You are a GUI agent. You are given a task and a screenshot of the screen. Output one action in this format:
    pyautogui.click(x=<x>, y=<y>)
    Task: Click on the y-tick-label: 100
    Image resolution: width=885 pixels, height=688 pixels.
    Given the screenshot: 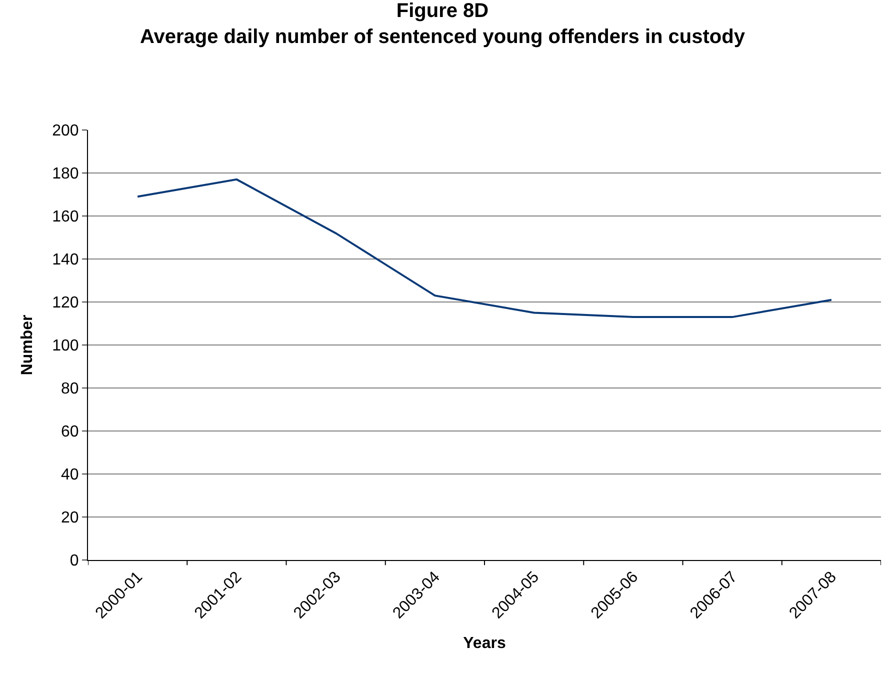 What is the action you would take?
    pyautogui.click(x=65, y=346)
    